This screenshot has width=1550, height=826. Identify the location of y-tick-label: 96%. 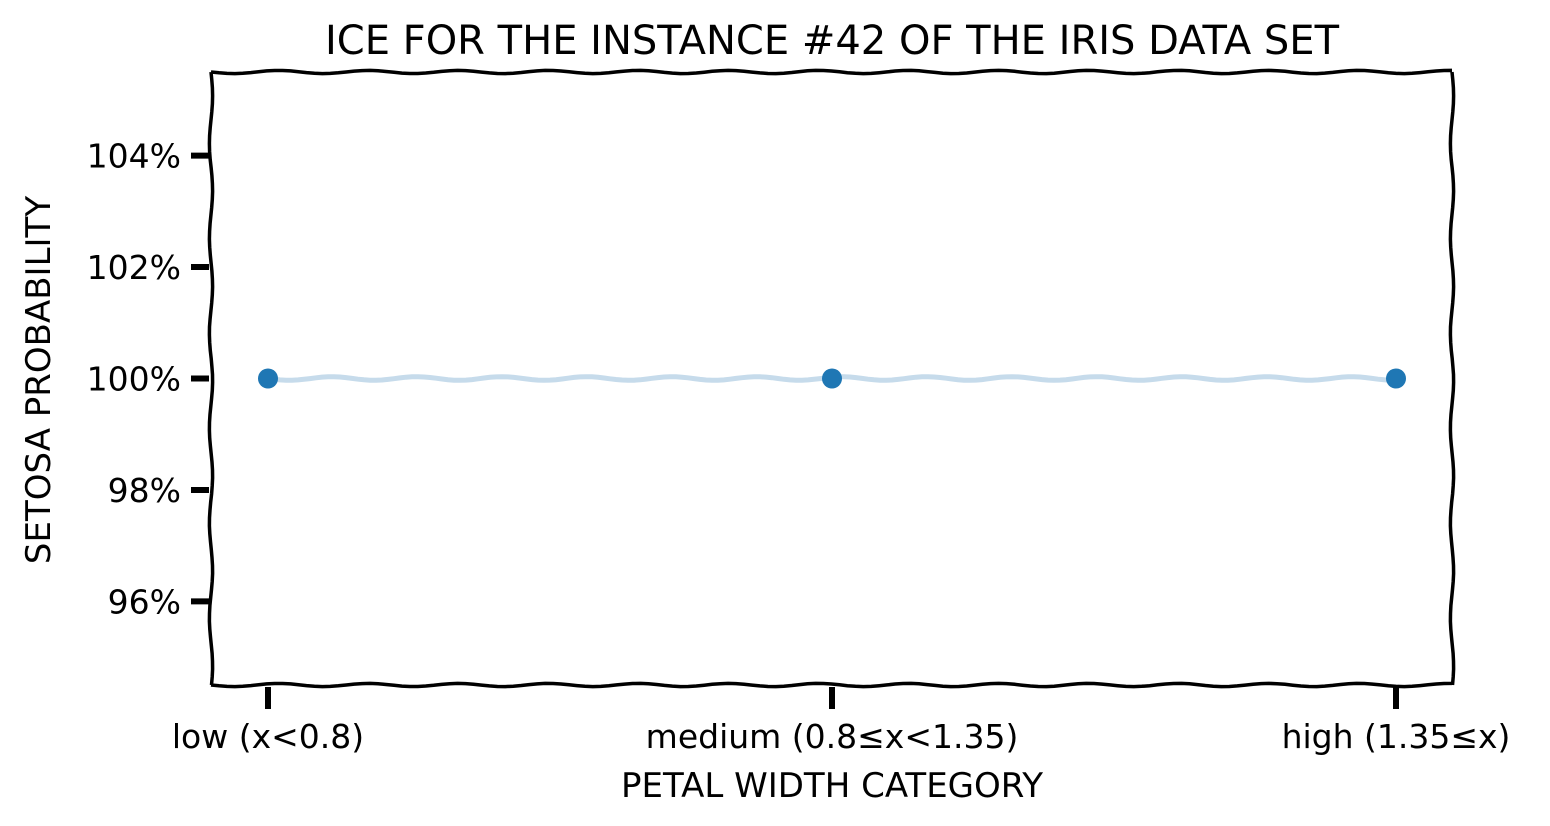
(144, 601).